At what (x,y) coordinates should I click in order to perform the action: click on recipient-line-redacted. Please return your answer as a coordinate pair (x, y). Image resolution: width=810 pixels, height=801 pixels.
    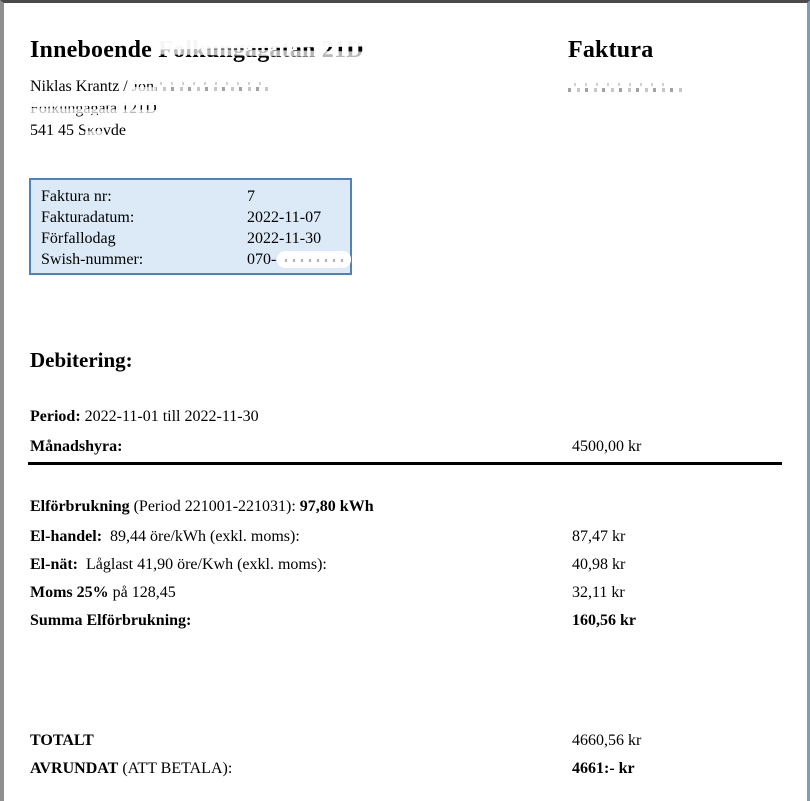
    Looking at the image, I should click on (625, 88).